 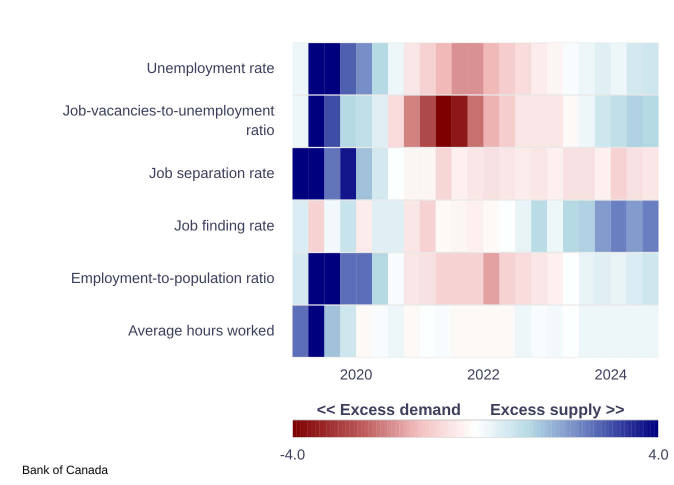 I want to click on color-bar-label: -4.0, so click(x=293, y=456).